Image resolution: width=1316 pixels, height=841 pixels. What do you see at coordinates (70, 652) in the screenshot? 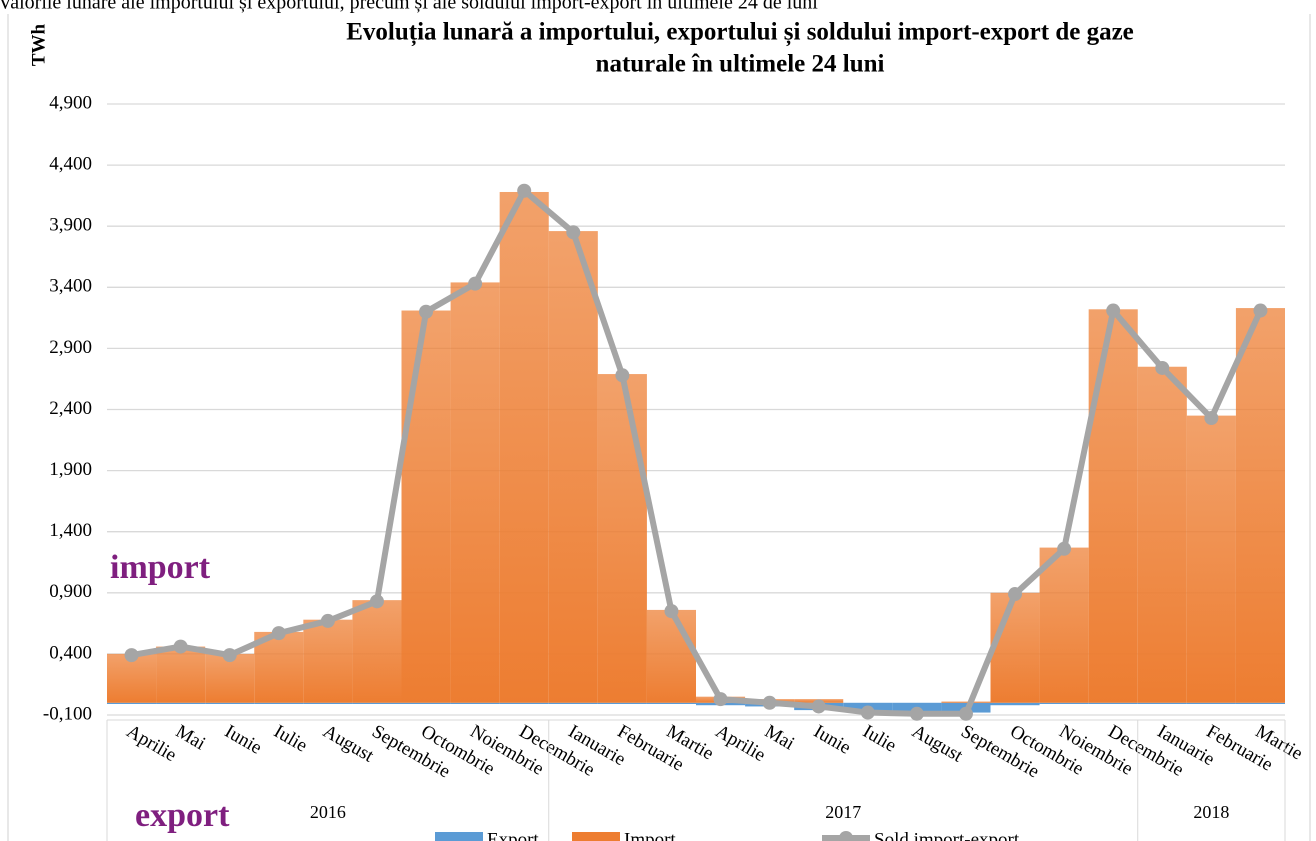
I see `y-tick-label: 0,400` at bounding box center [70, 652].